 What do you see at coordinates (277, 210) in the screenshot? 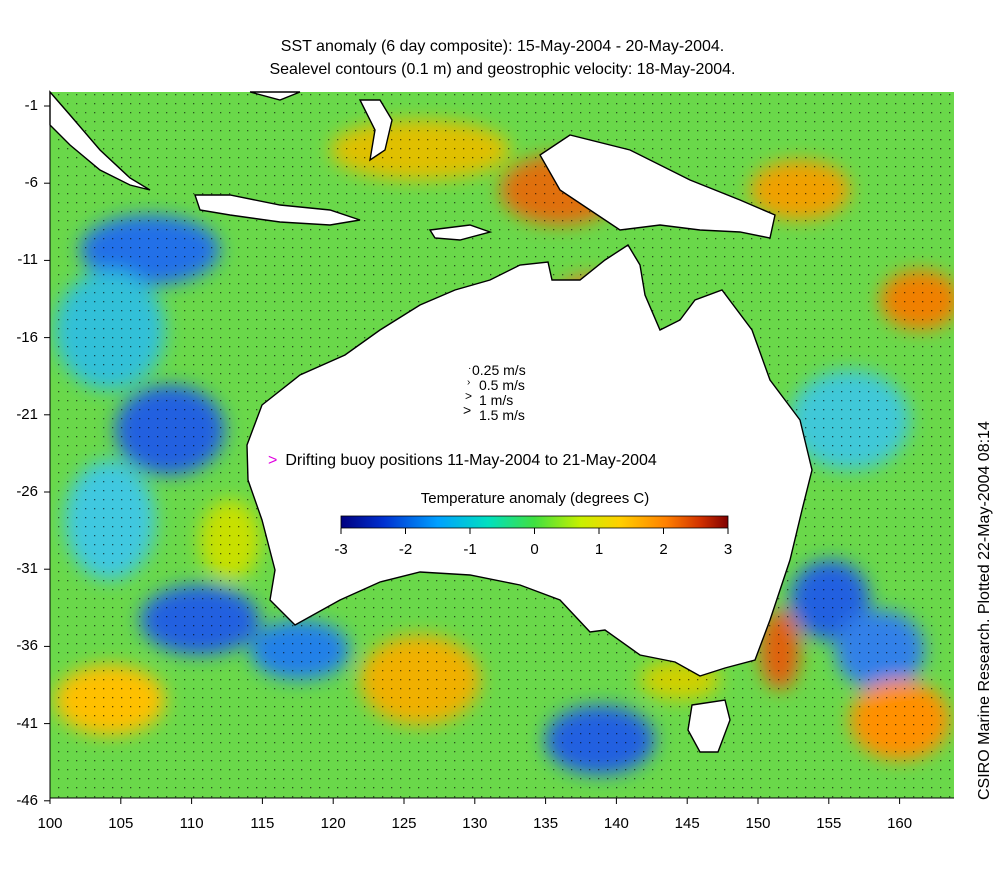
I see `java-island` at bounding box center [277, 210].